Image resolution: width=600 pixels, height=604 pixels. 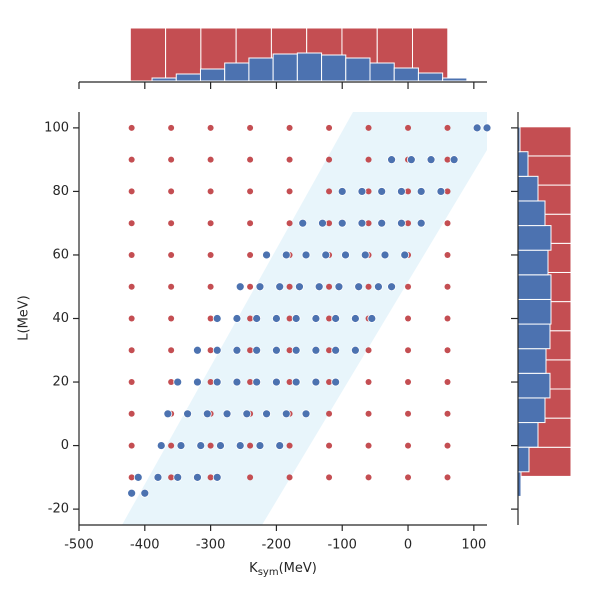 I want to click on y-tick-label: 20, so click(x=60, y=382).